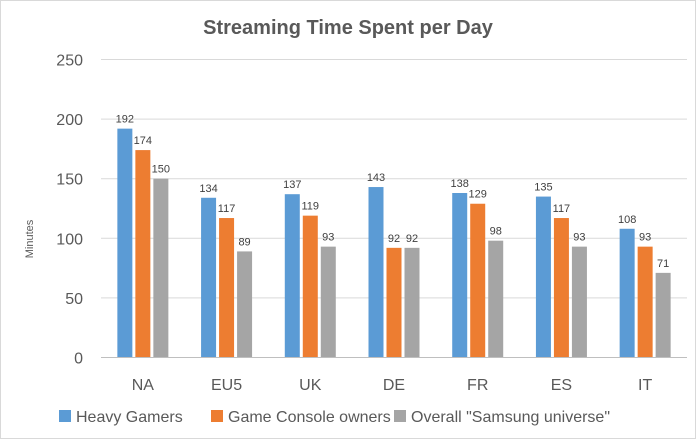 This screenshot has width=696, height=439. I want to click on data-label: 192, so click(125, 120).